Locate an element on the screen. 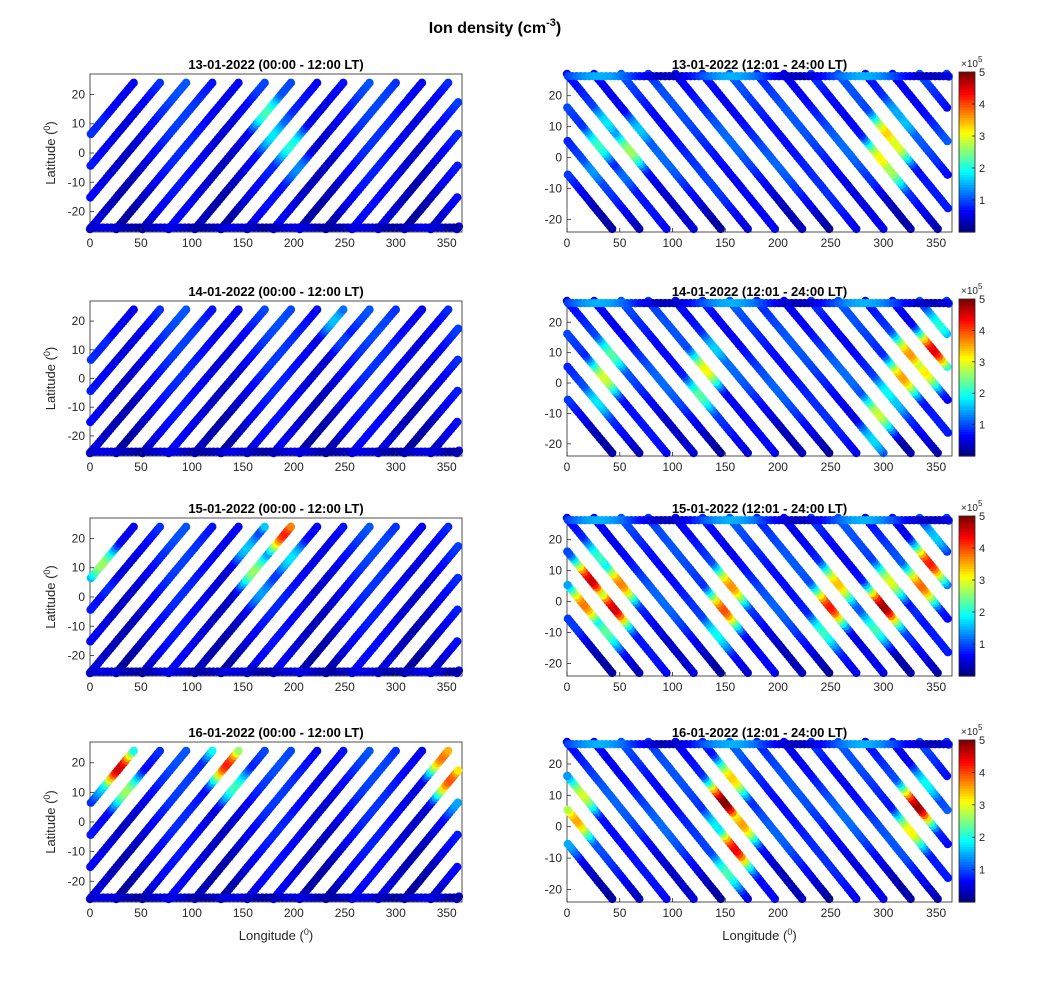 This screenshot has height=982, width=1047. colorbar-tick-label: 1 is located at coordinates (982, 426).